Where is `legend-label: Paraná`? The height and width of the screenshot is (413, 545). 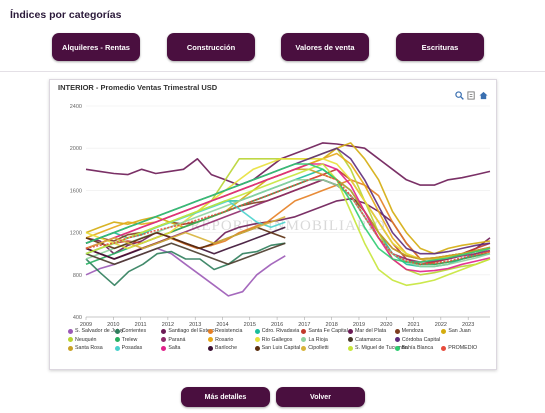
legend-label: Paraná is located at coordinates (177, 339).